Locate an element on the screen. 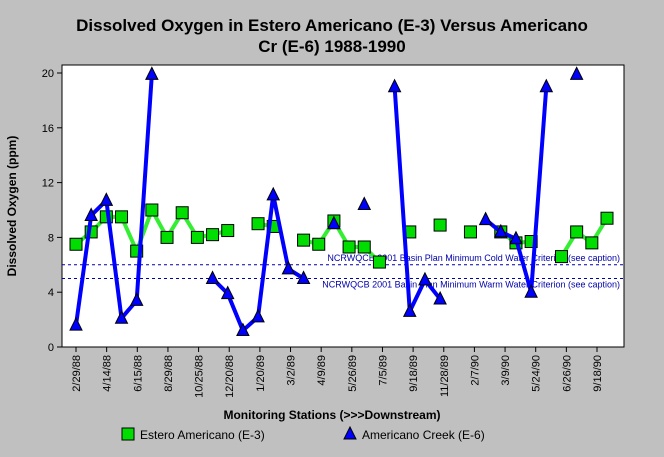 Image resolution: width=664 pixels, height=457 pixels. x-tick-label: 4/14/88 is located at coordinates (108, 373).